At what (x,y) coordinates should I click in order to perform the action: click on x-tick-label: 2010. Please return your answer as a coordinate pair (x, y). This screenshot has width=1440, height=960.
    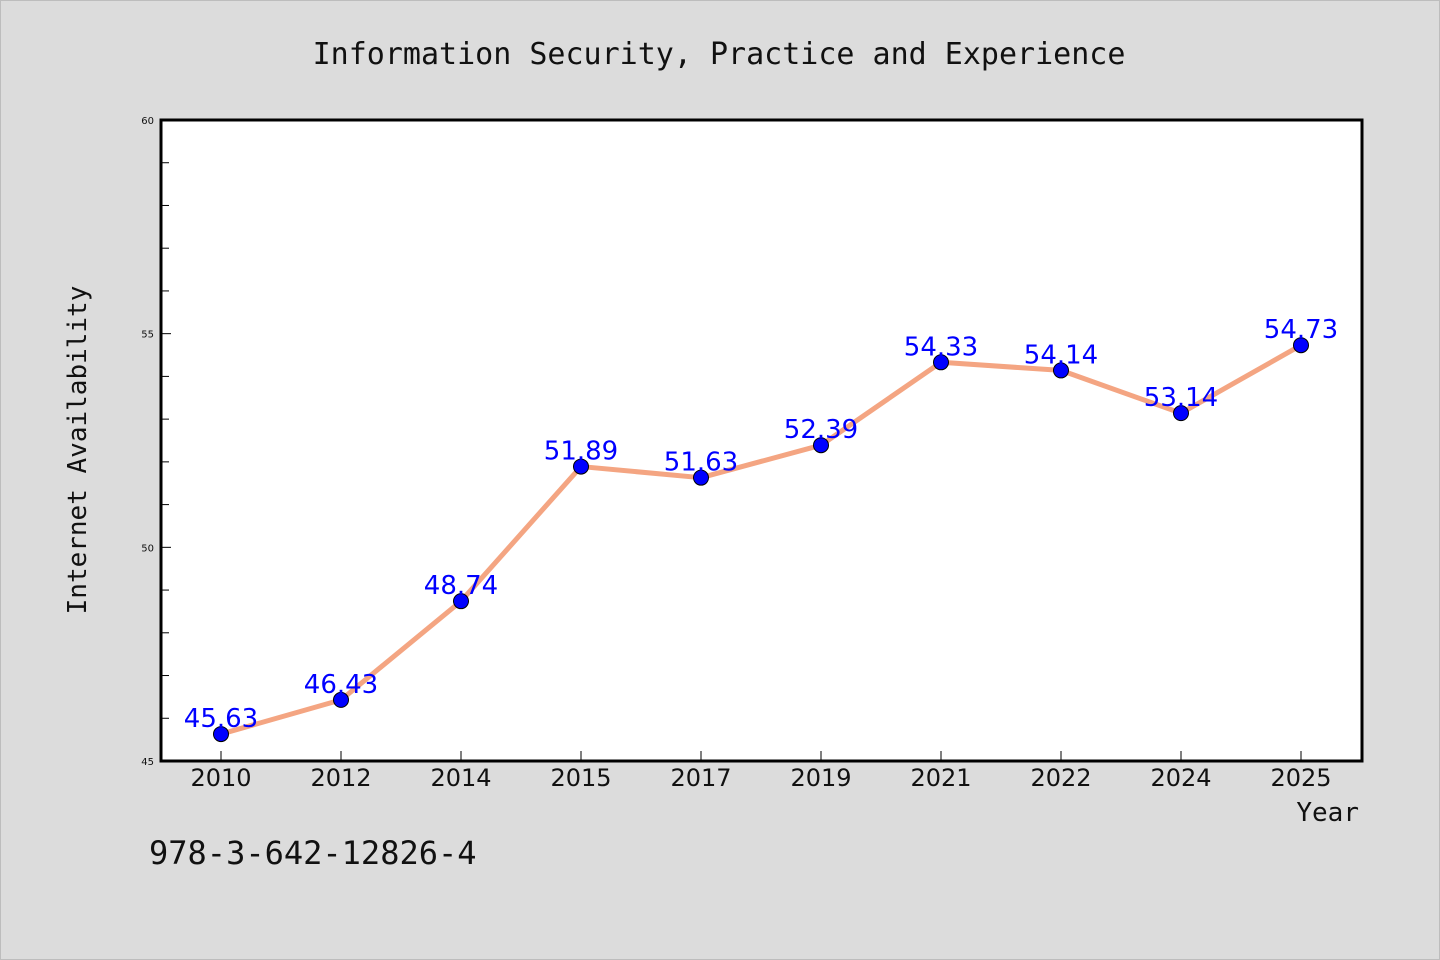
    Looking at the image, I should click on (220, 778).